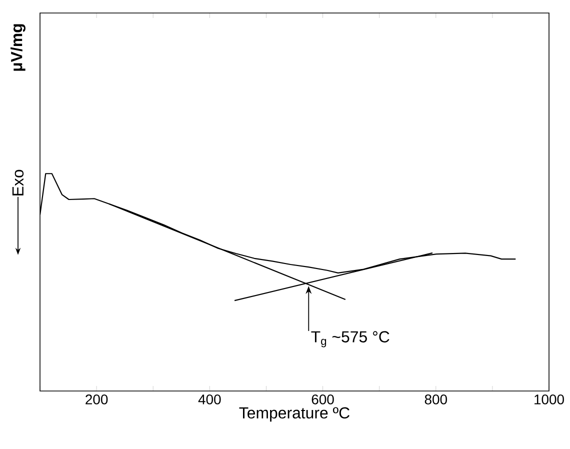  What do you see at coordinates (294, 414) in the screenshot?
I see `x-axis-title: Temperature ºC` at bounding box center [294, 414].